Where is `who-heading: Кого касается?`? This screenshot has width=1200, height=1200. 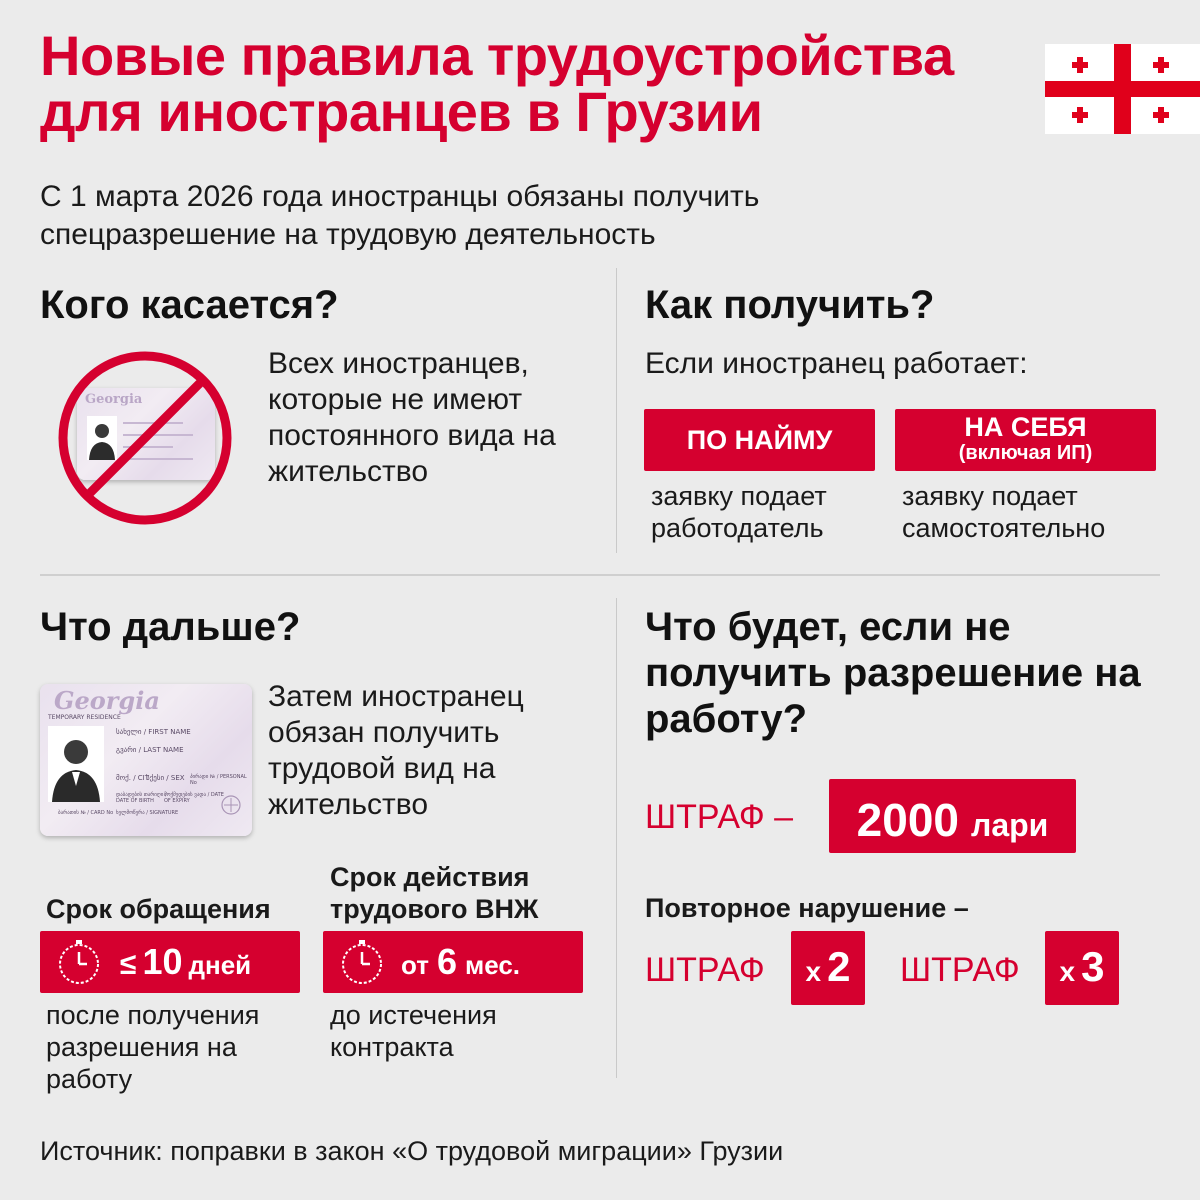
who-heading: Кого касается? is located at coordinates (189, 305).